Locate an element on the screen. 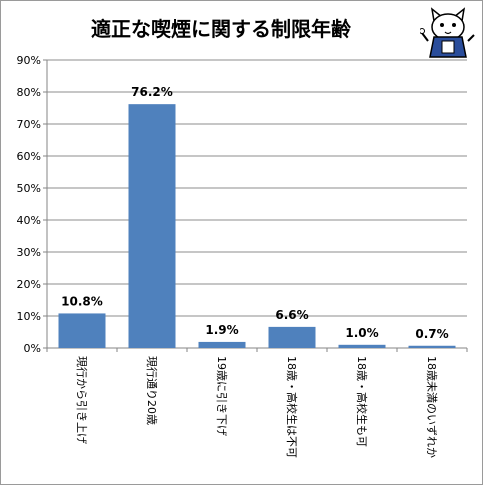 The height and width of the screenshot is (485, 483). data-label: 1.0% is located at coordinates (361, 333).